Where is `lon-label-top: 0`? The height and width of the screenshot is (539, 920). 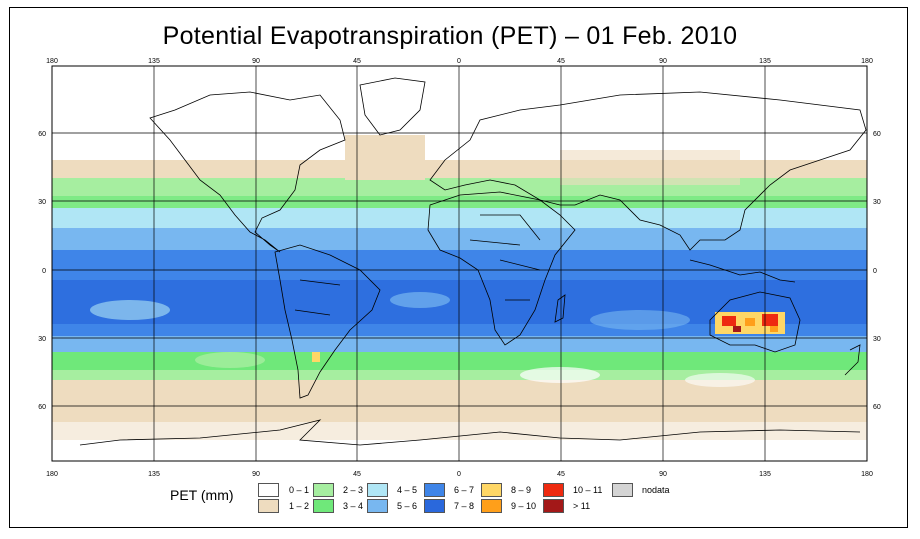
lon-label-top: 0 is located at coordinates (459, 61).